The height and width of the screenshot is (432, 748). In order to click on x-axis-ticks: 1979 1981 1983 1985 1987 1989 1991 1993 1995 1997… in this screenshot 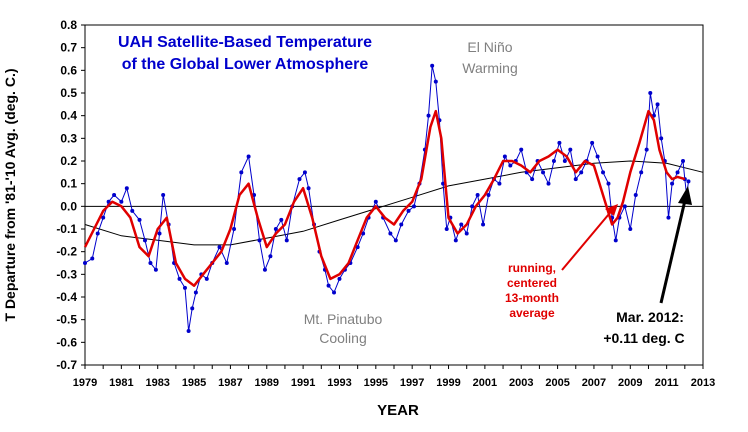, I will do `click(394, 377)`.